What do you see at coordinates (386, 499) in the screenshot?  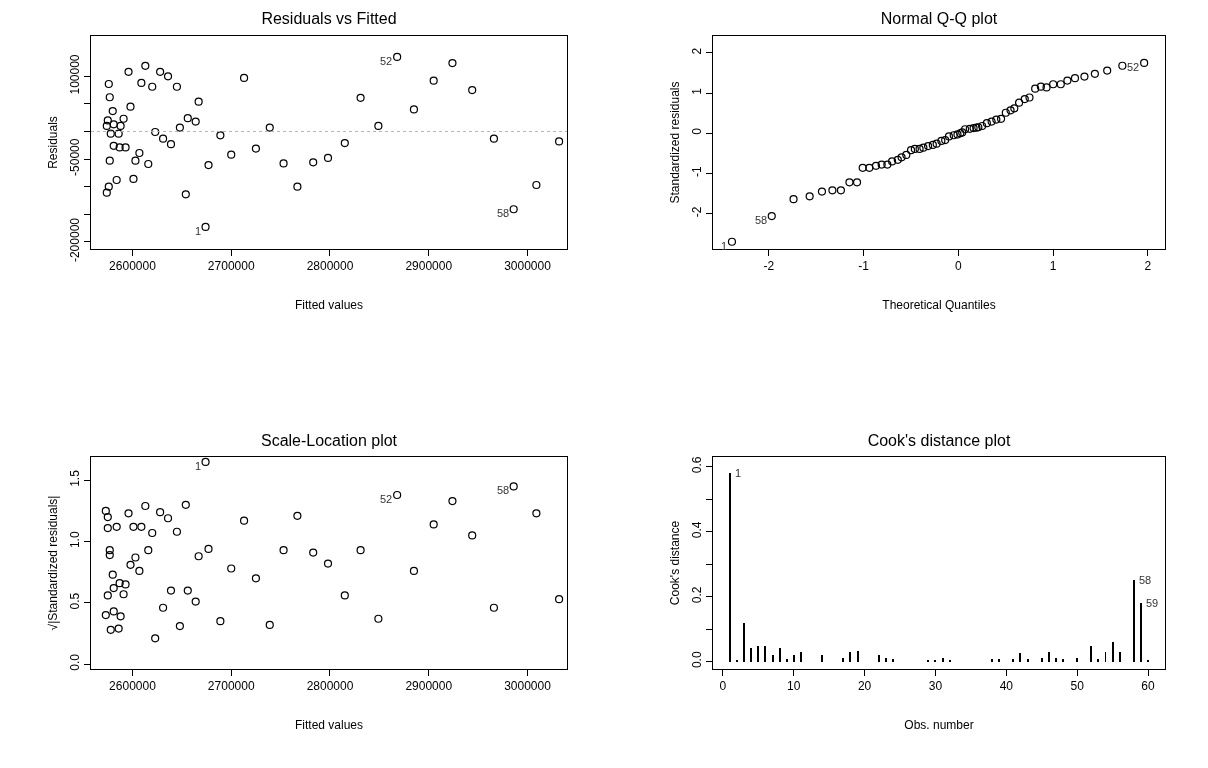 I see `annotation: 52` at bounding box center [386, 499].